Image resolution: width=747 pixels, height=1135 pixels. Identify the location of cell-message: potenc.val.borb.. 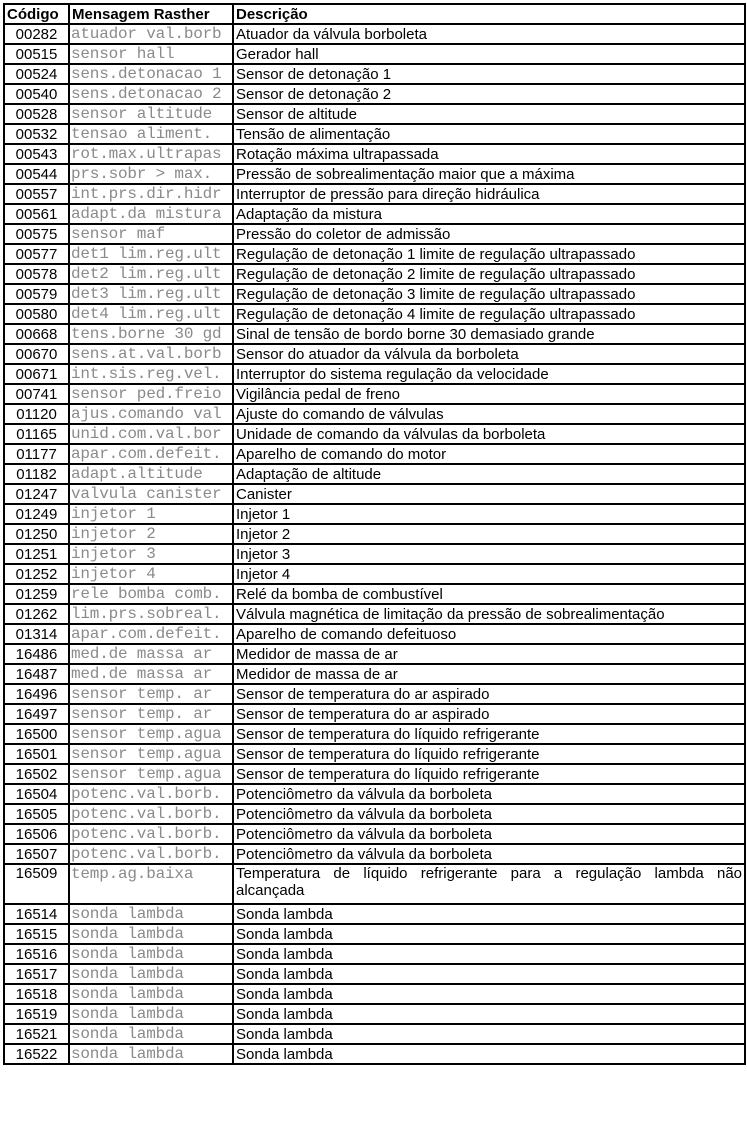
(151, 794).